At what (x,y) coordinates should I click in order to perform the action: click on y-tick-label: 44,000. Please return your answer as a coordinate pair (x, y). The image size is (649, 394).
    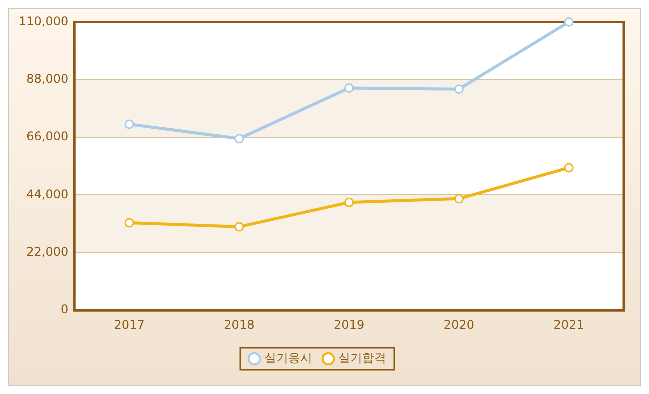
    Looking at the image, I should click on (47, 194).